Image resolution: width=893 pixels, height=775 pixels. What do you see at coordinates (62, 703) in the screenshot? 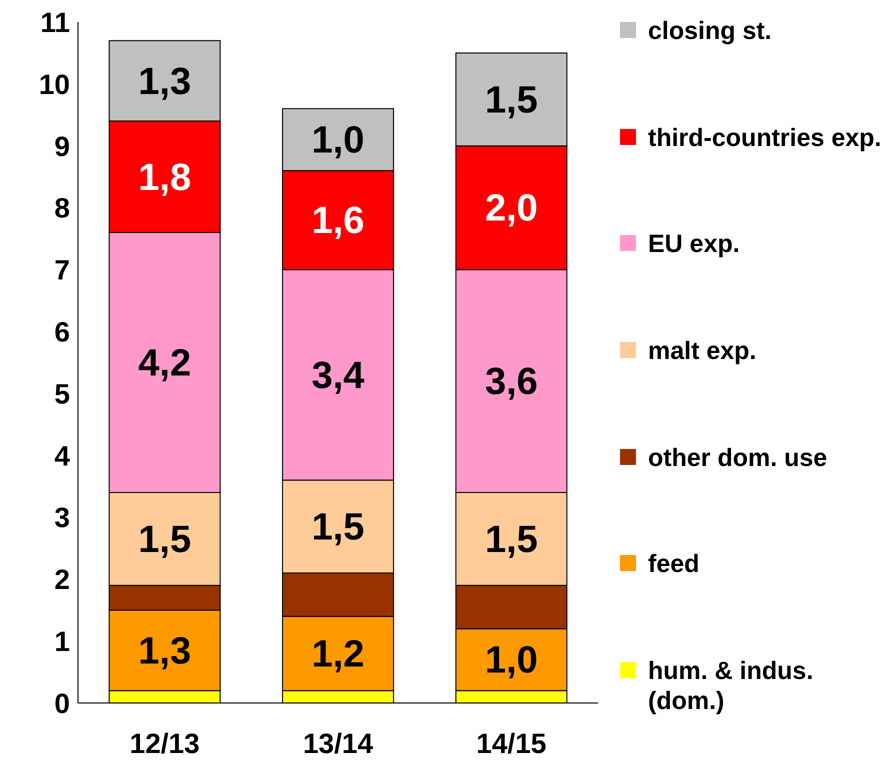
I see `y-tick-label: 0` at bounding box center [62, 703].